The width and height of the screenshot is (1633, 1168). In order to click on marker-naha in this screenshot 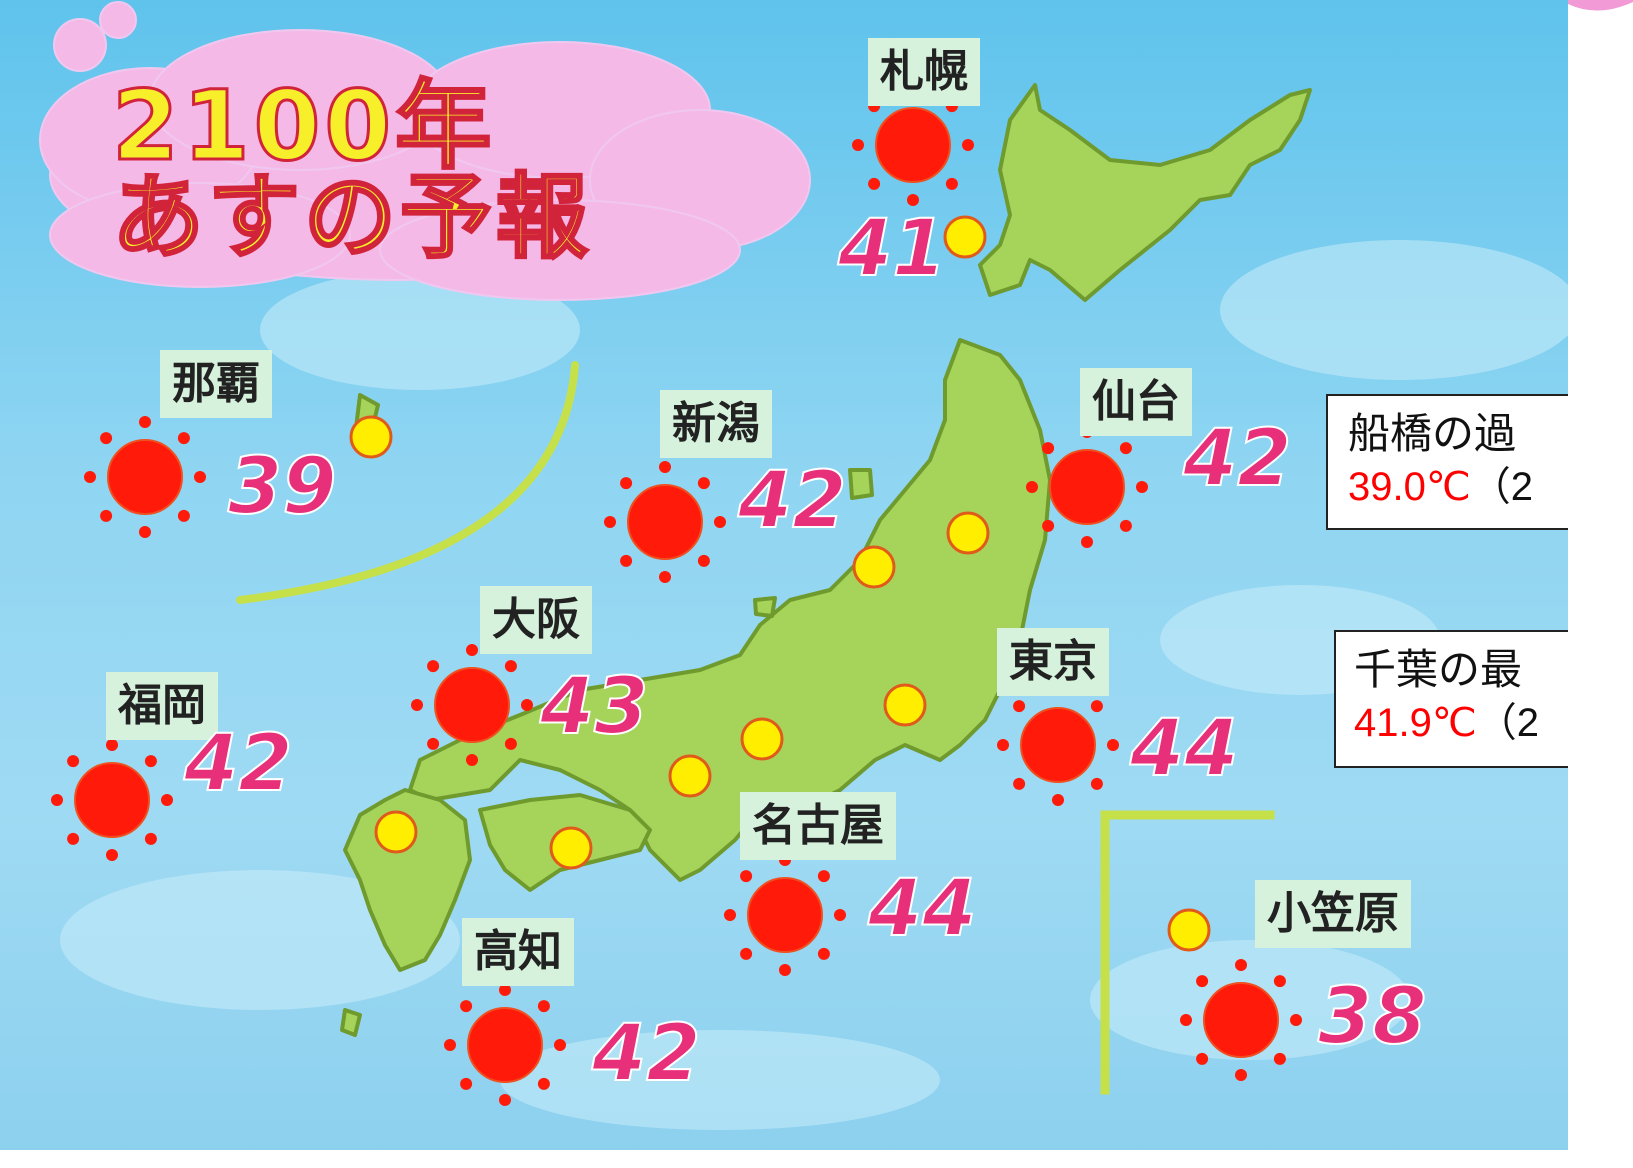, I will do `click(371, 437)`.